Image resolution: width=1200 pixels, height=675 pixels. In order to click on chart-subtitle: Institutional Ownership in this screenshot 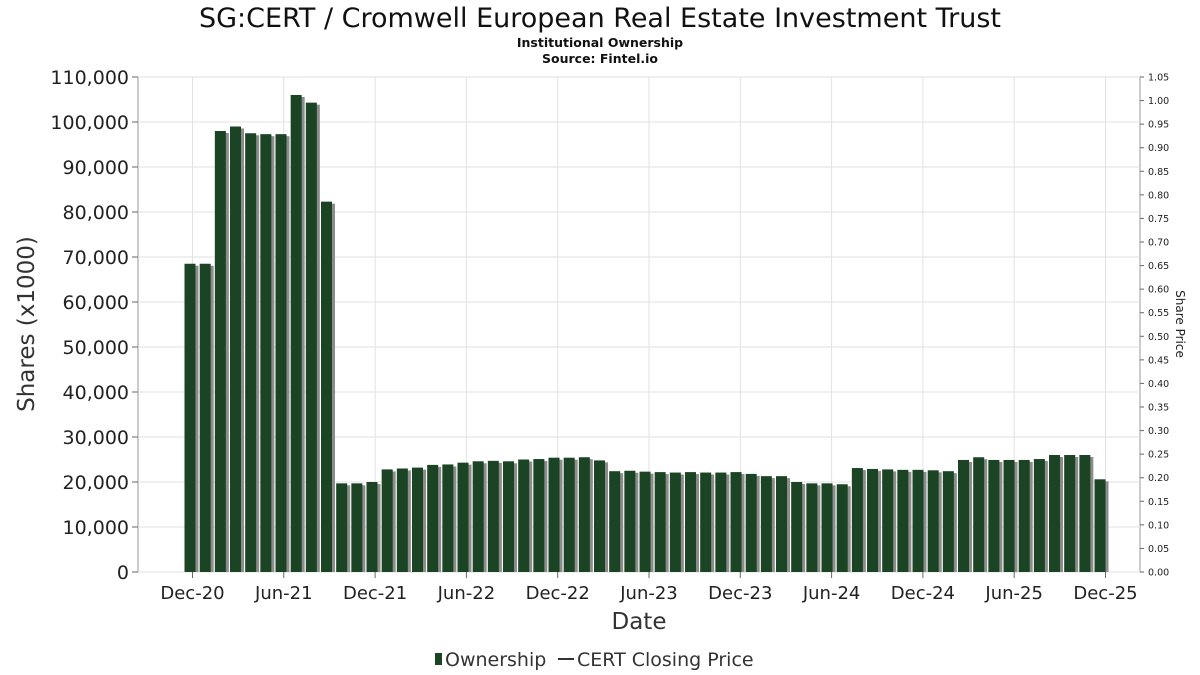, I will do `click(600, 42)`.